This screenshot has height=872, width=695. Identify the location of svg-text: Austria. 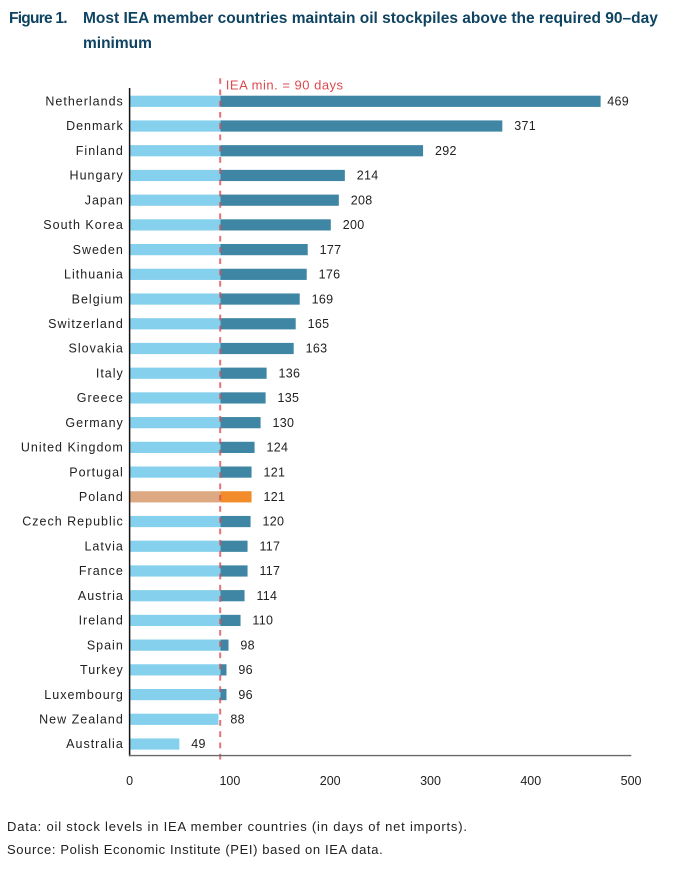
(101, 596).